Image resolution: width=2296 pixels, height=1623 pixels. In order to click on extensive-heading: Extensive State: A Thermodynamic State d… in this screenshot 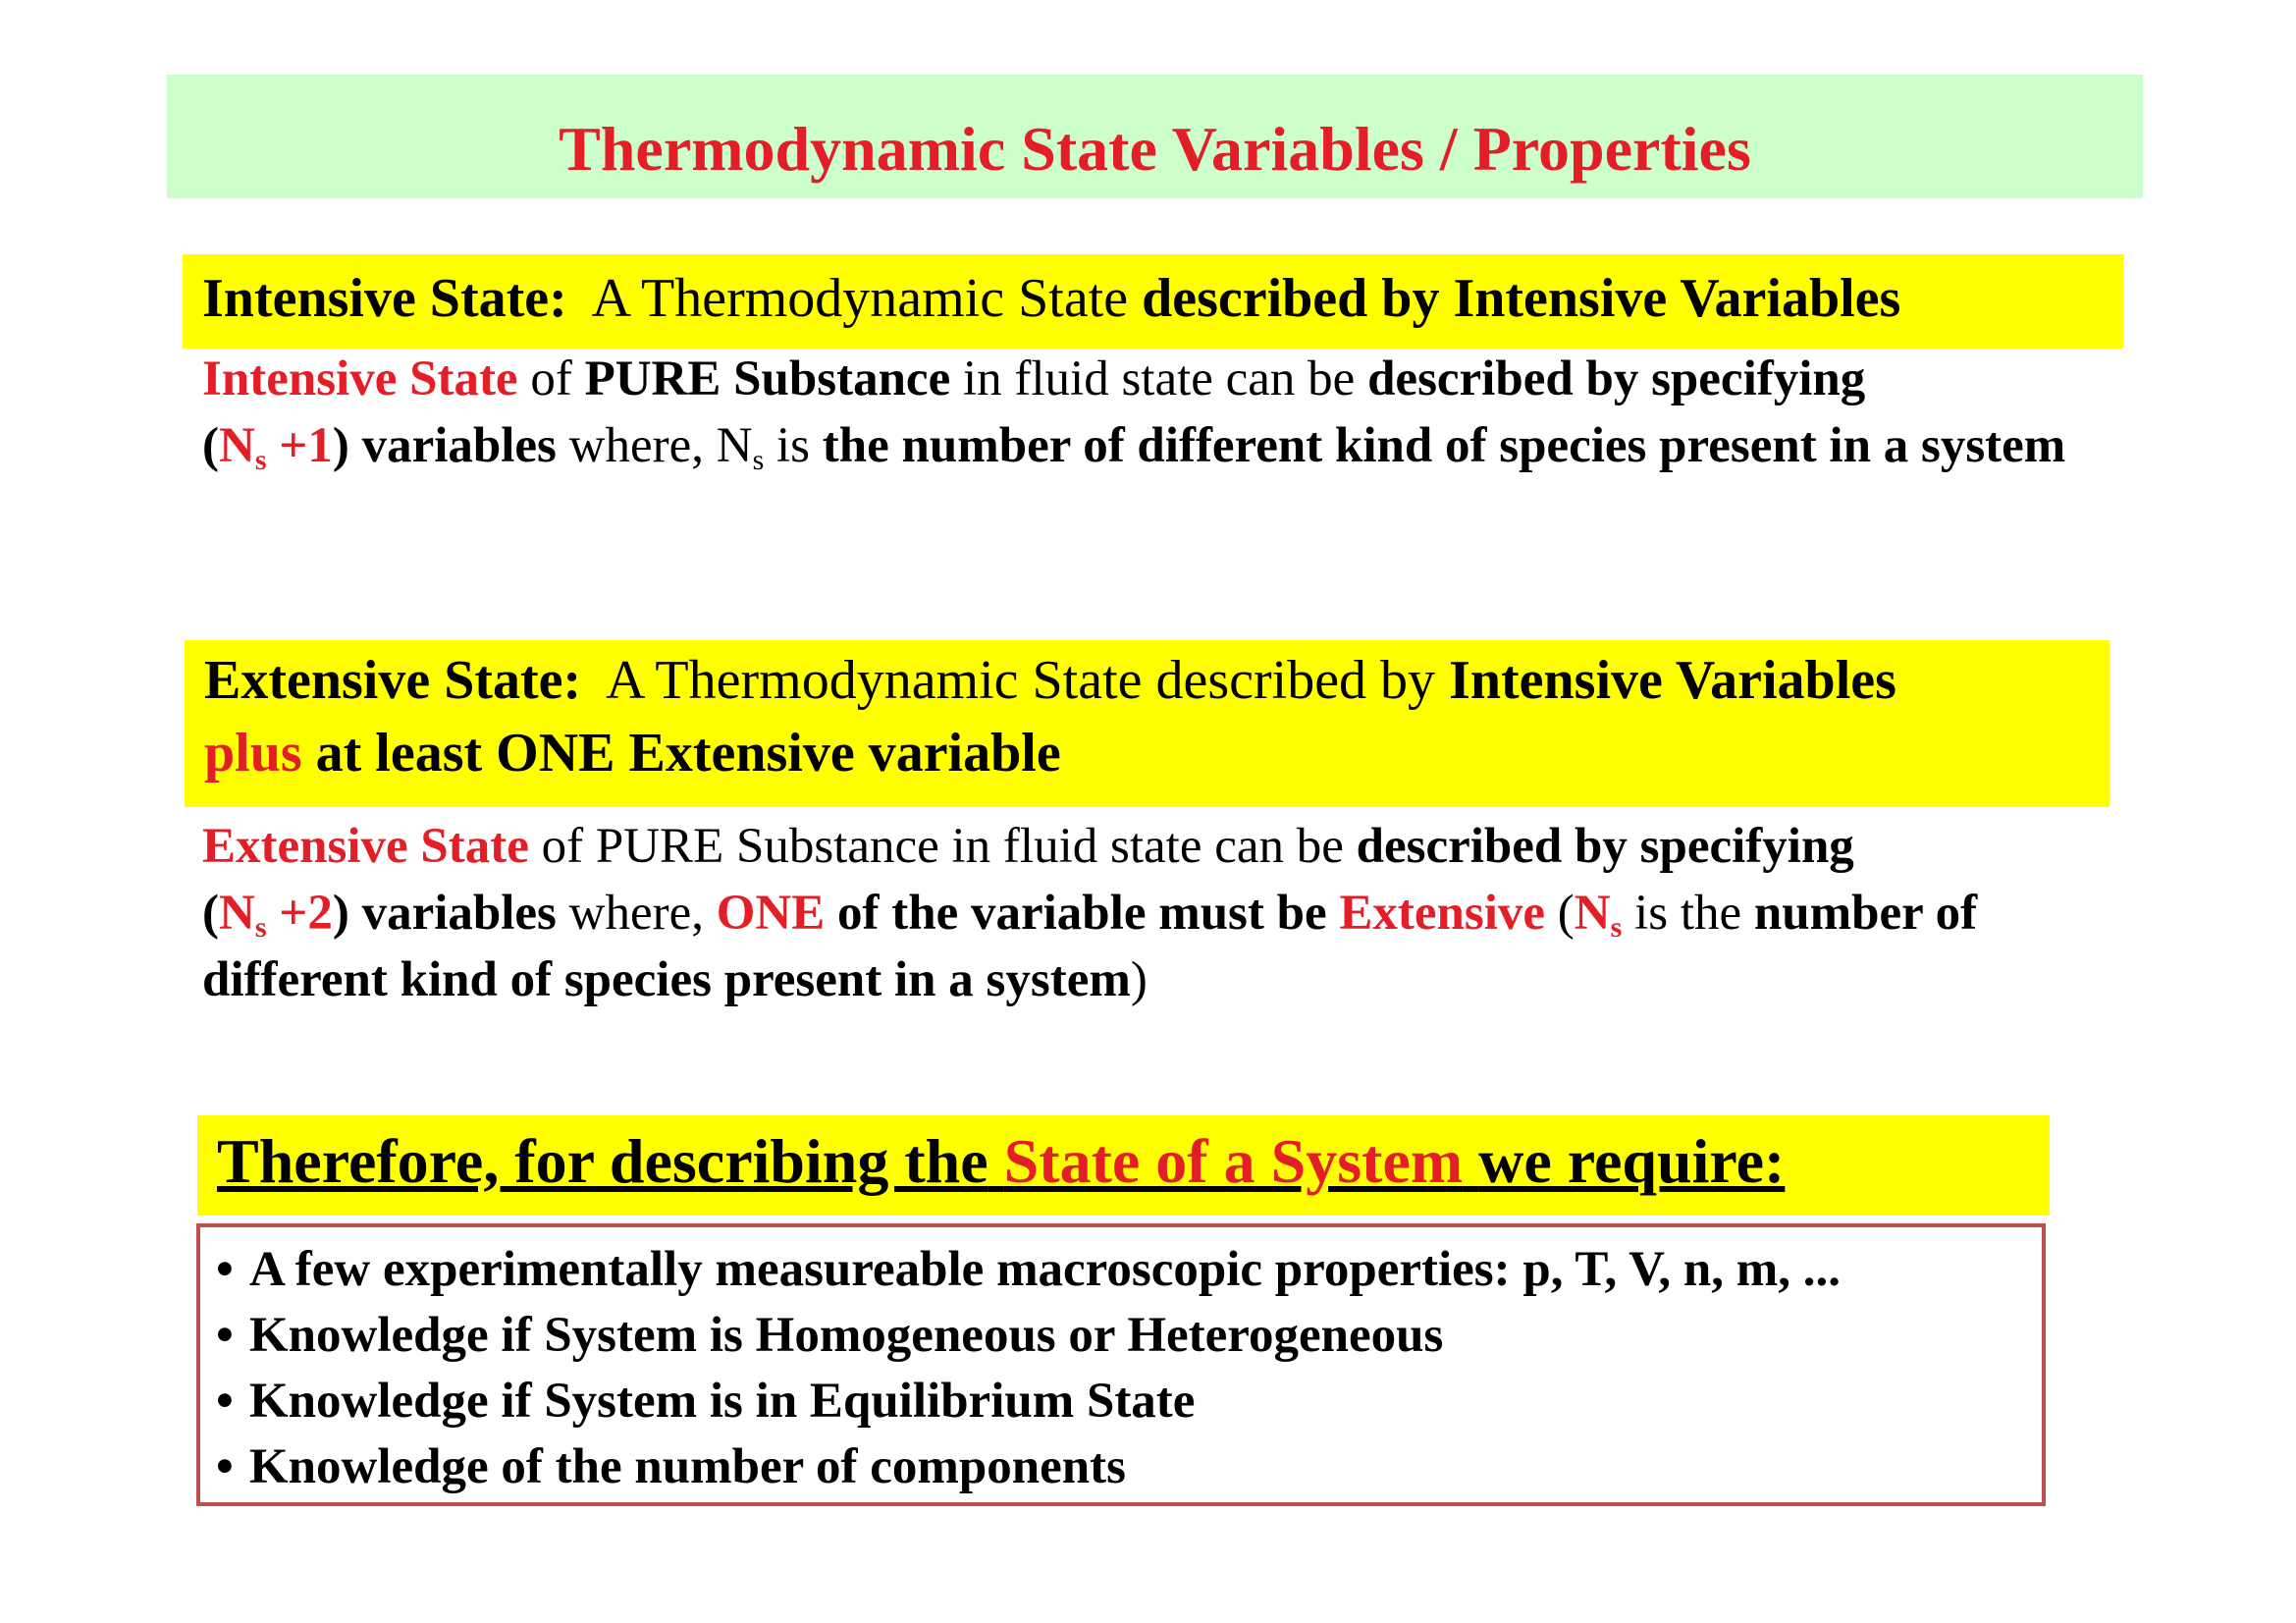, I will do `click(1154, 716)`.